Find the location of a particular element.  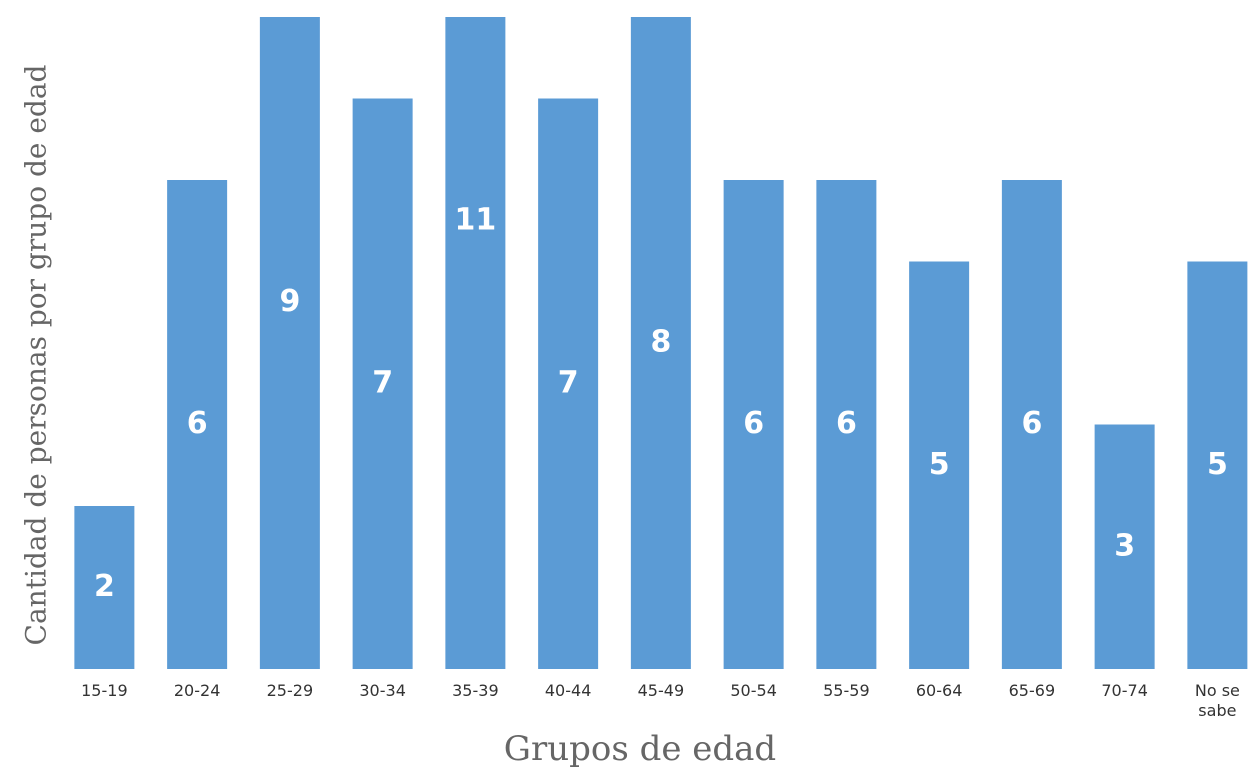

x-tick-label: 30-34 is located at coordinates (382, 690).